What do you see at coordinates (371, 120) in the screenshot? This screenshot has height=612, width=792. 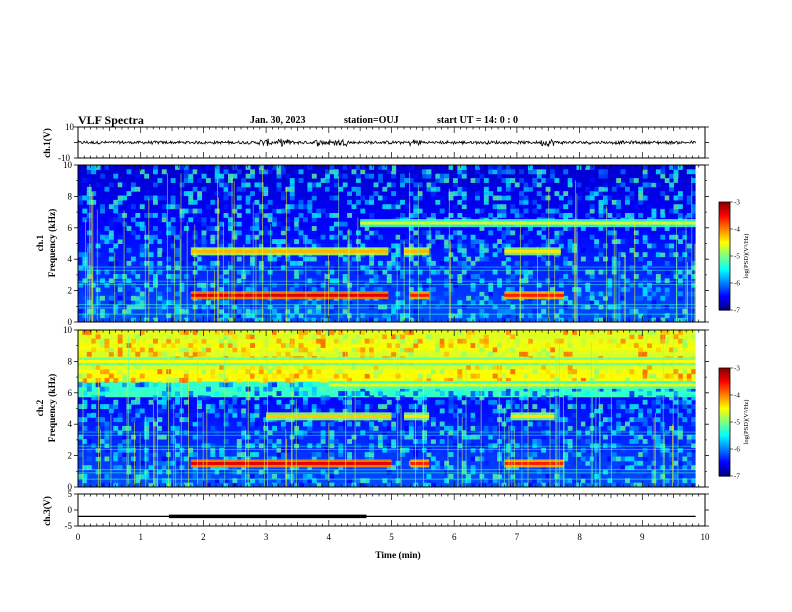 I see `station-label: station=OUJ` at bounding box center [371, 120].